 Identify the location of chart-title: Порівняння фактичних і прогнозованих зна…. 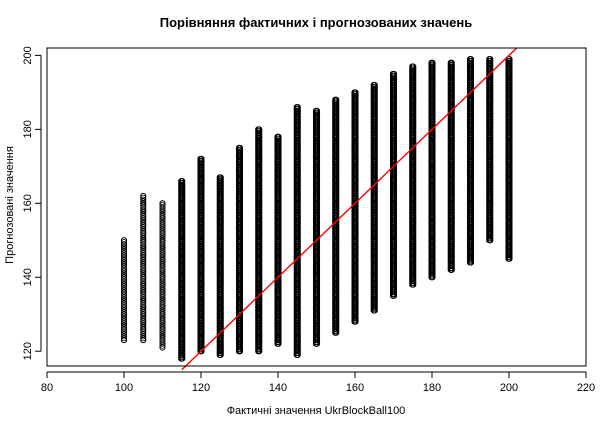
(316, 22).